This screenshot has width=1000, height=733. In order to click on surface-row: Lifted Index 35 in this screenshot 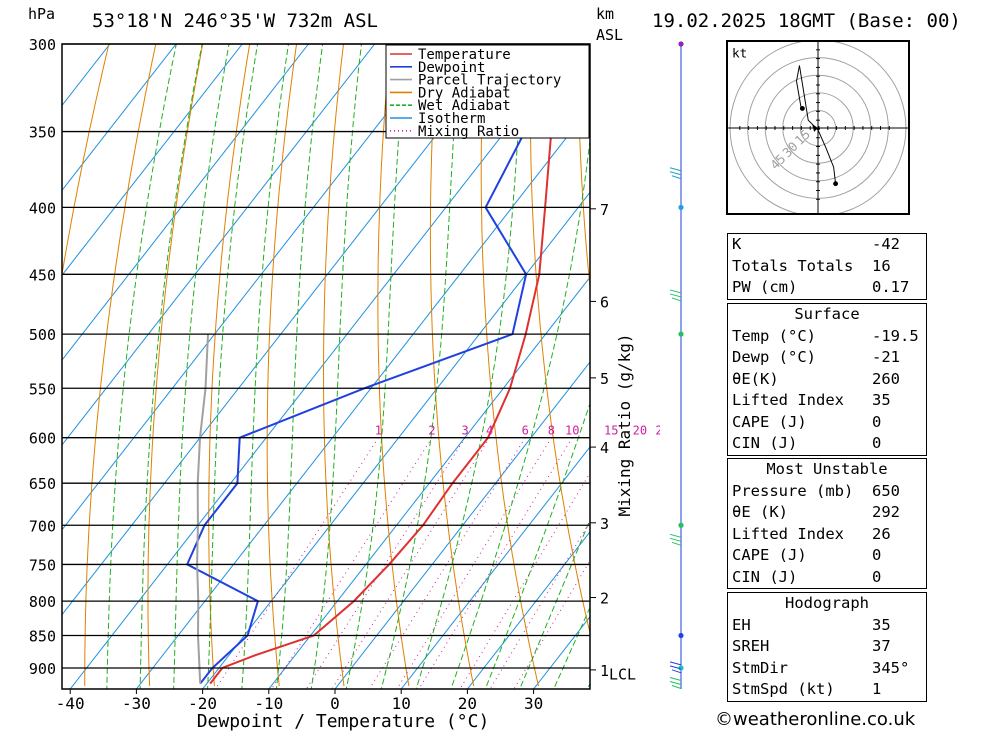, I will do `click(827, 401)`.